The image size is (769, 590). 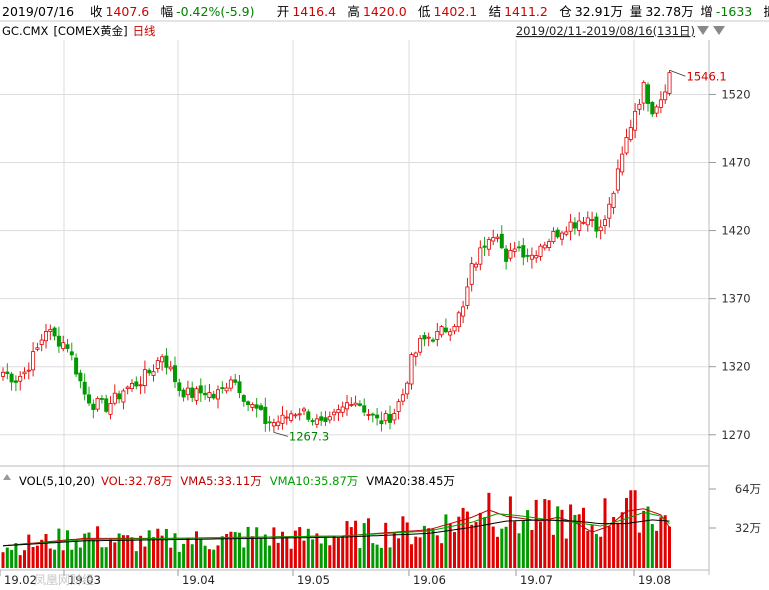 What do you see at coordinates (215, 11) in the screenshot?
I see `header-field-value: -0.42%(-5.9)` at bounding box center [215, 11].